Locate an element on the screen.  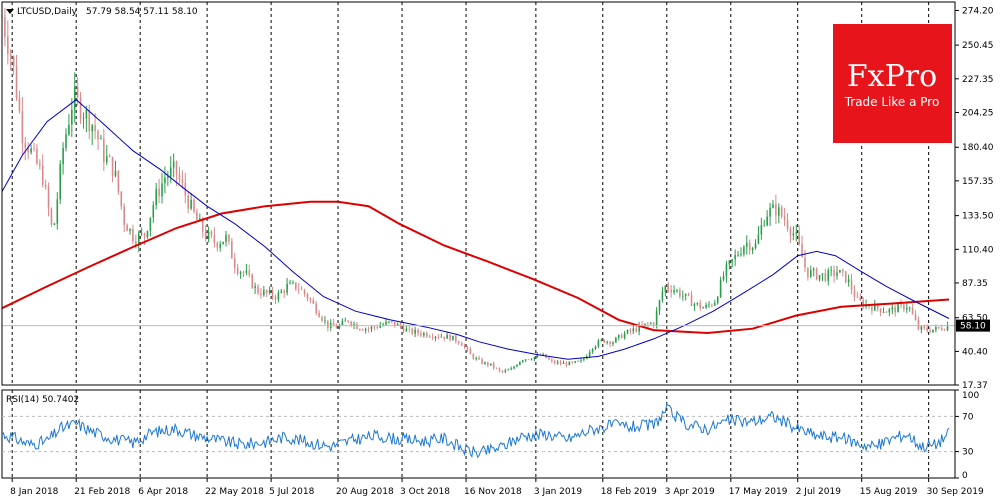
y-tick-label: 274.20 is located at coordinates (978, 11).